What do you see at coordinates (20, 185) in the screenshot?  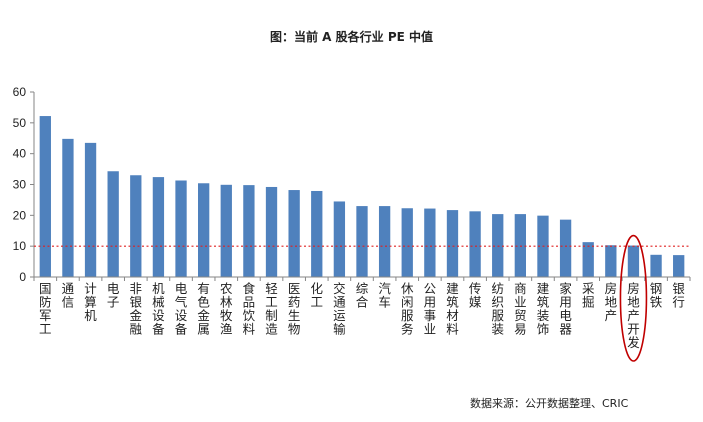 I see `y-tick-label: 30` at bounding box center [20, 185].